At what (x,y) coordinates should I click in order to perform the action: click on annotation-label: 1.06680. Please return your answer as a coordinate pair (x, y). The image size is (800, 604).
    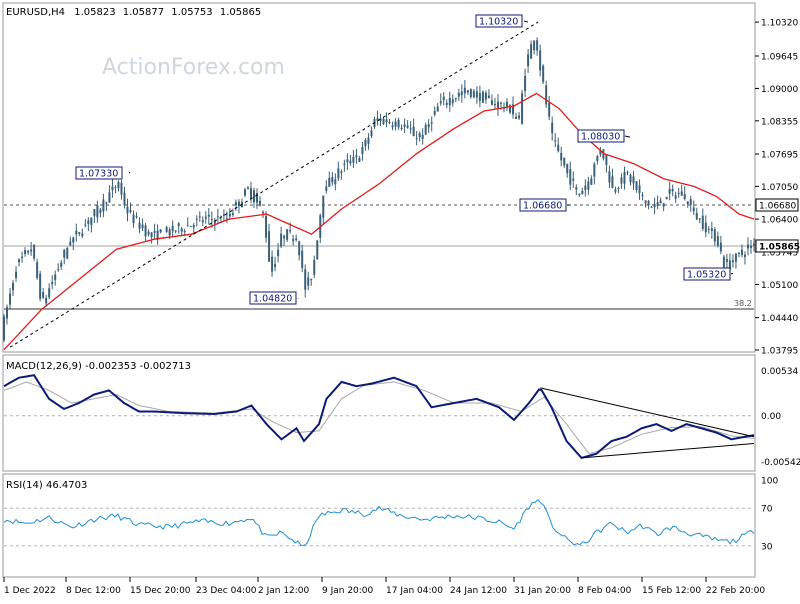
    Looking at the image, I should click on (542, 206).